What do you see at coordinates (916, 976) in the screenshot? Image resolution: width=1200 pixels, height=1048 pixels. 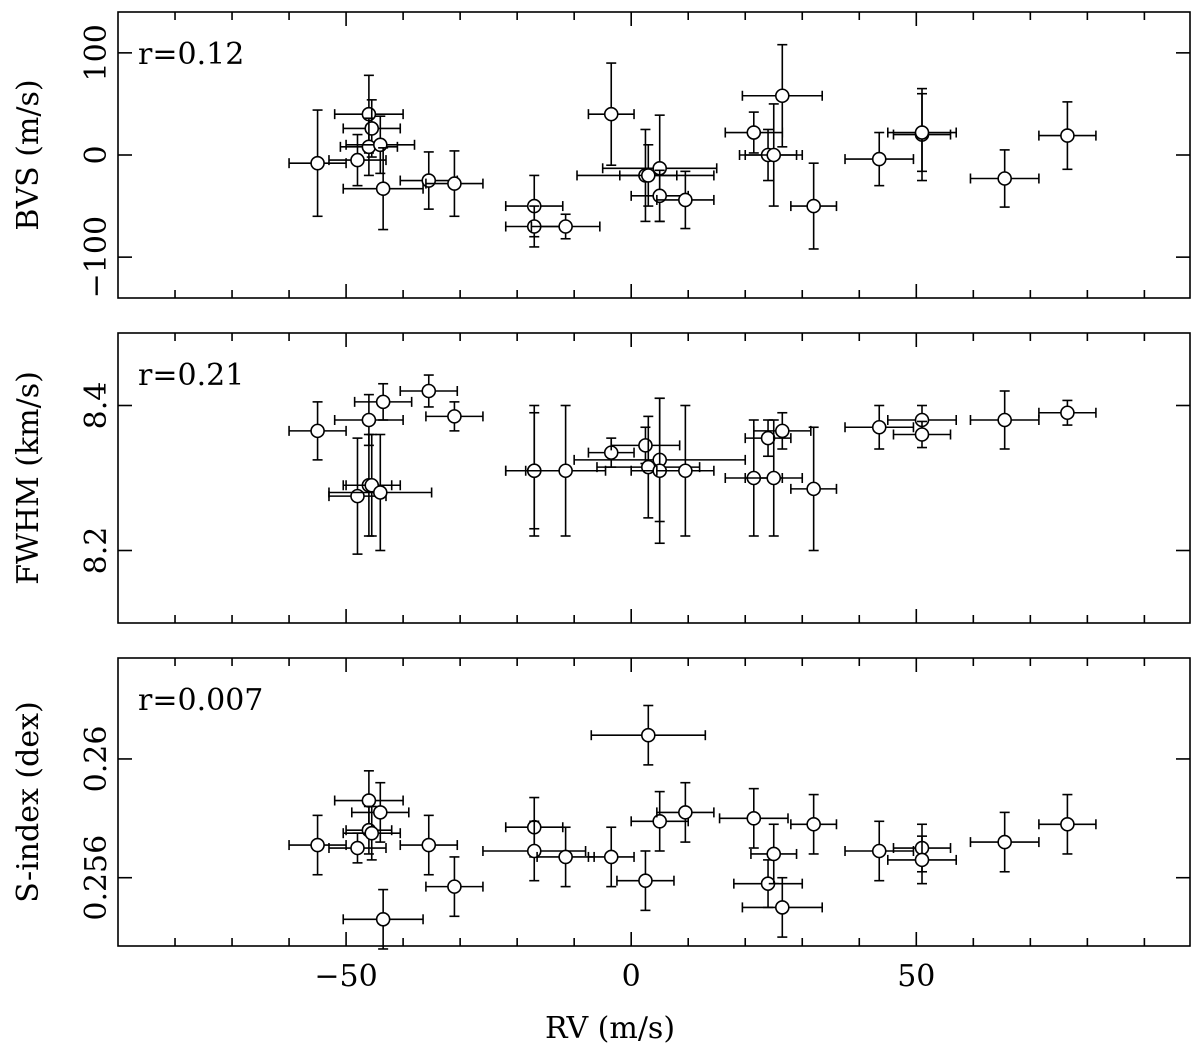 I see `x-tick-label: 50` at bounding box center [916, 976].